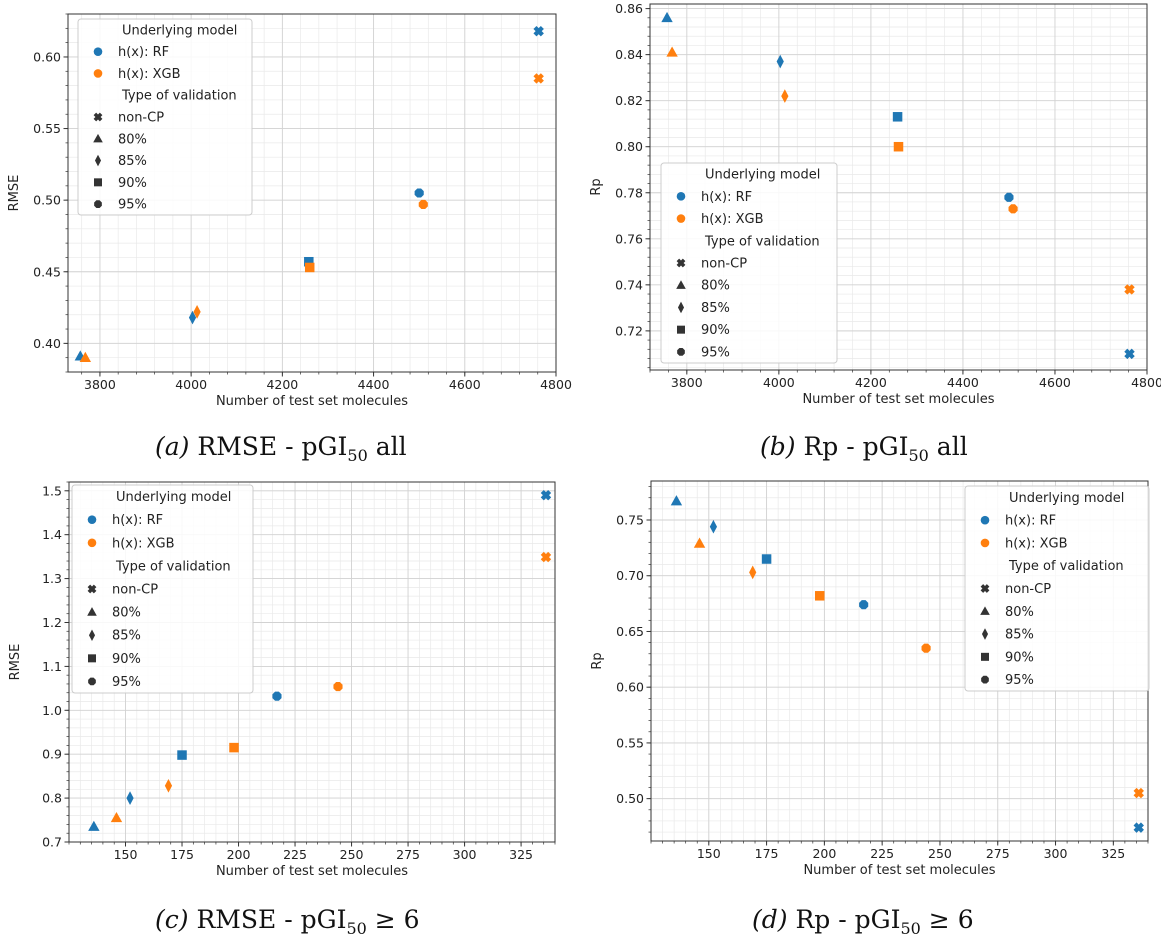  Describe the element at coordinates (1146, 382) in the screenshot. I see `x-tick-label: 4800` at that location.